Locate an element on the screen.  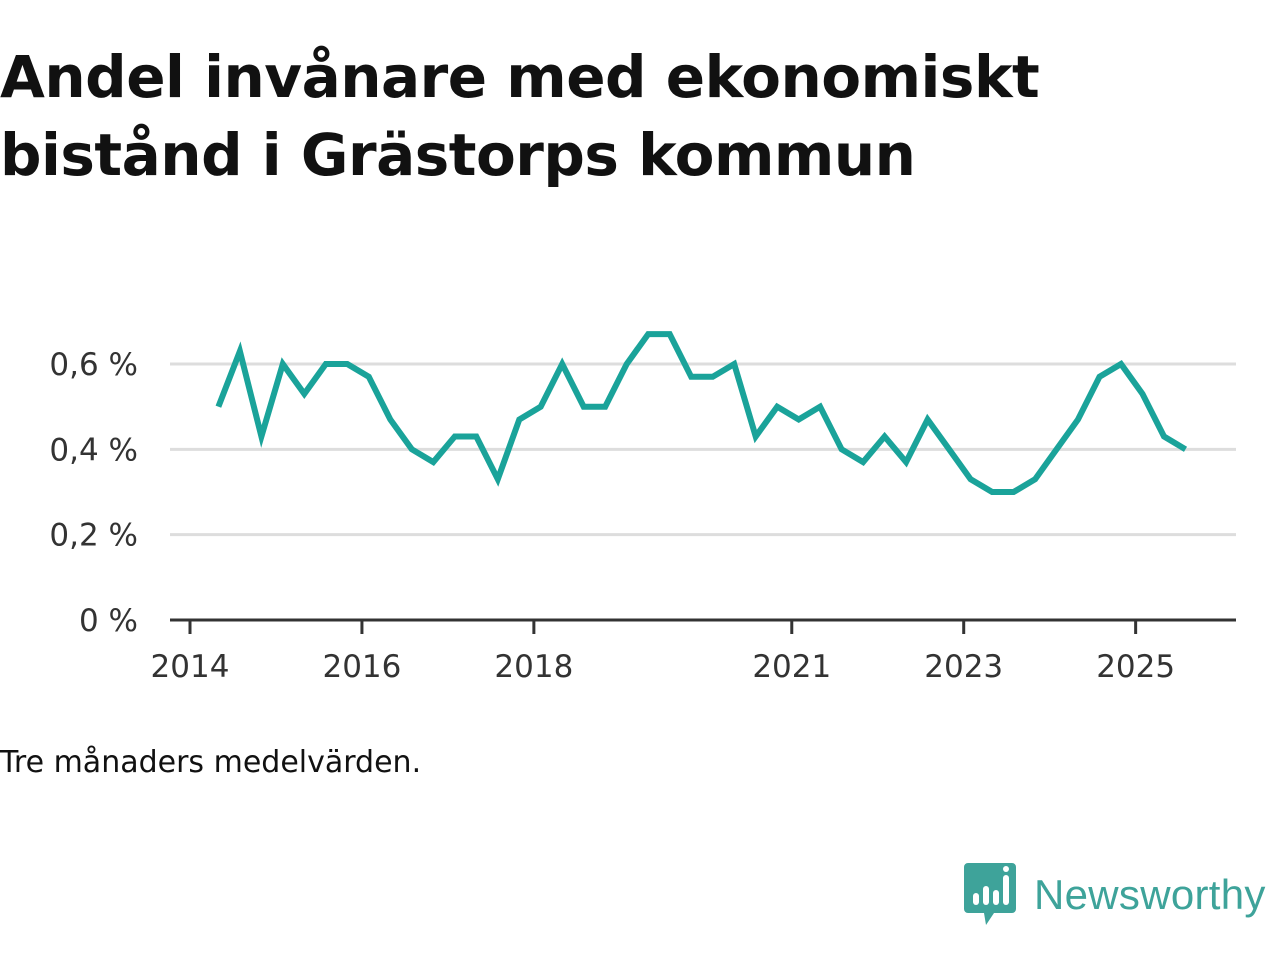
x-tick-label: 2025 is located at coordinates (1135, 667).